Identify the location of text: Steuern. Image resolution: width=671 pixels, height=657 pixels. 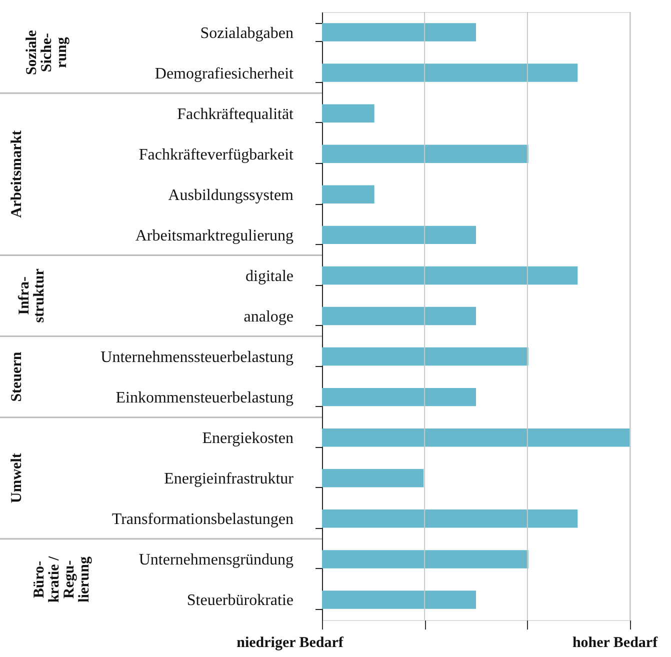
(17, 376).